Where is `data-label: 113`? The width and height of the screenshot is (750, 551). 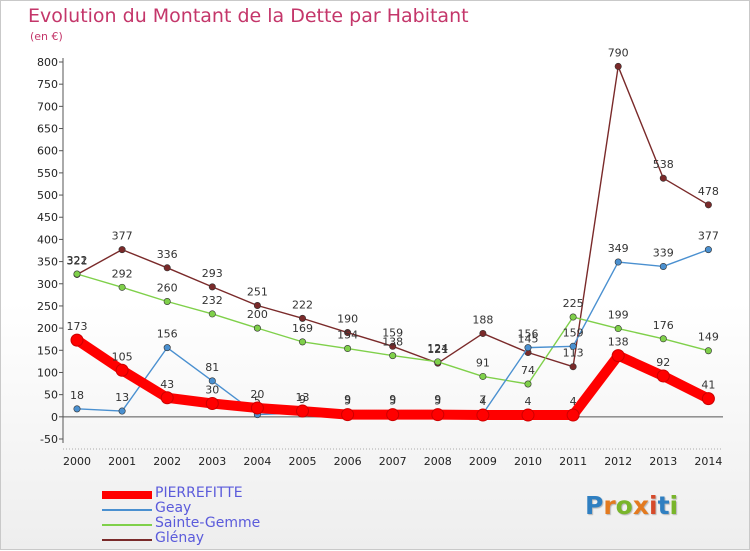 data-label: 113 is located at coordinates (573, 353).